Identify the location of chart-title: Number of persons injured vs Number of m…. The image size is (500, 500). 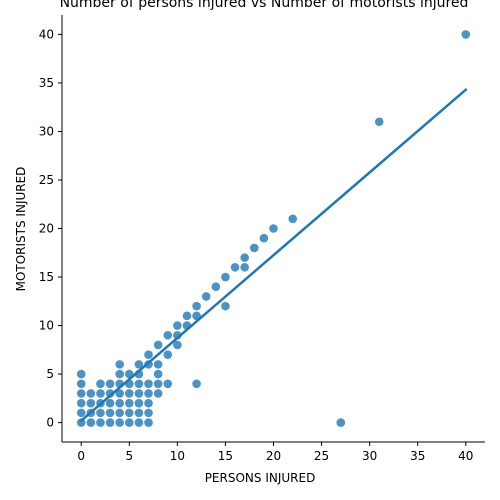
(264, 5).